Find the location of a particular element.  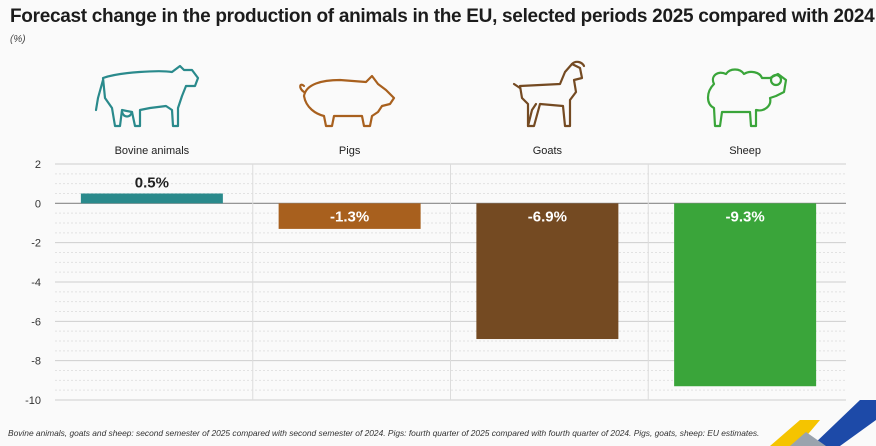

pig-icon is located at coordinates (347, 101).